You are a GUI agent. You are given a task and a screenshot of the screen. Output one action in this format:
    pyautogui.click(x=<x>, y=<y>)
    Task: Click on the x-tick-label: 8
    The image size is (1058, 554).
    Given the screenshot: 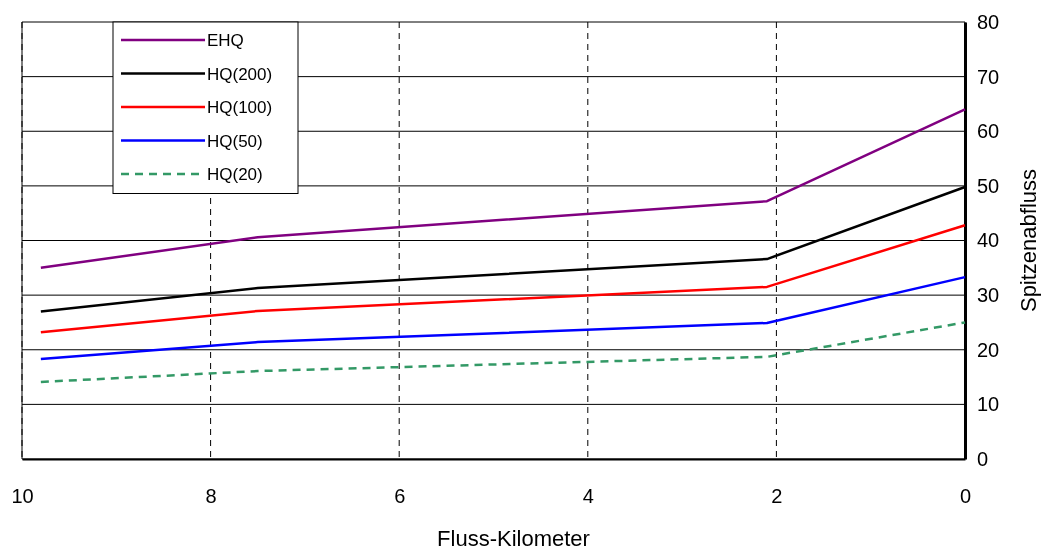 What is the action you would take?
    pyautogui.click(x=211, y=496)
    